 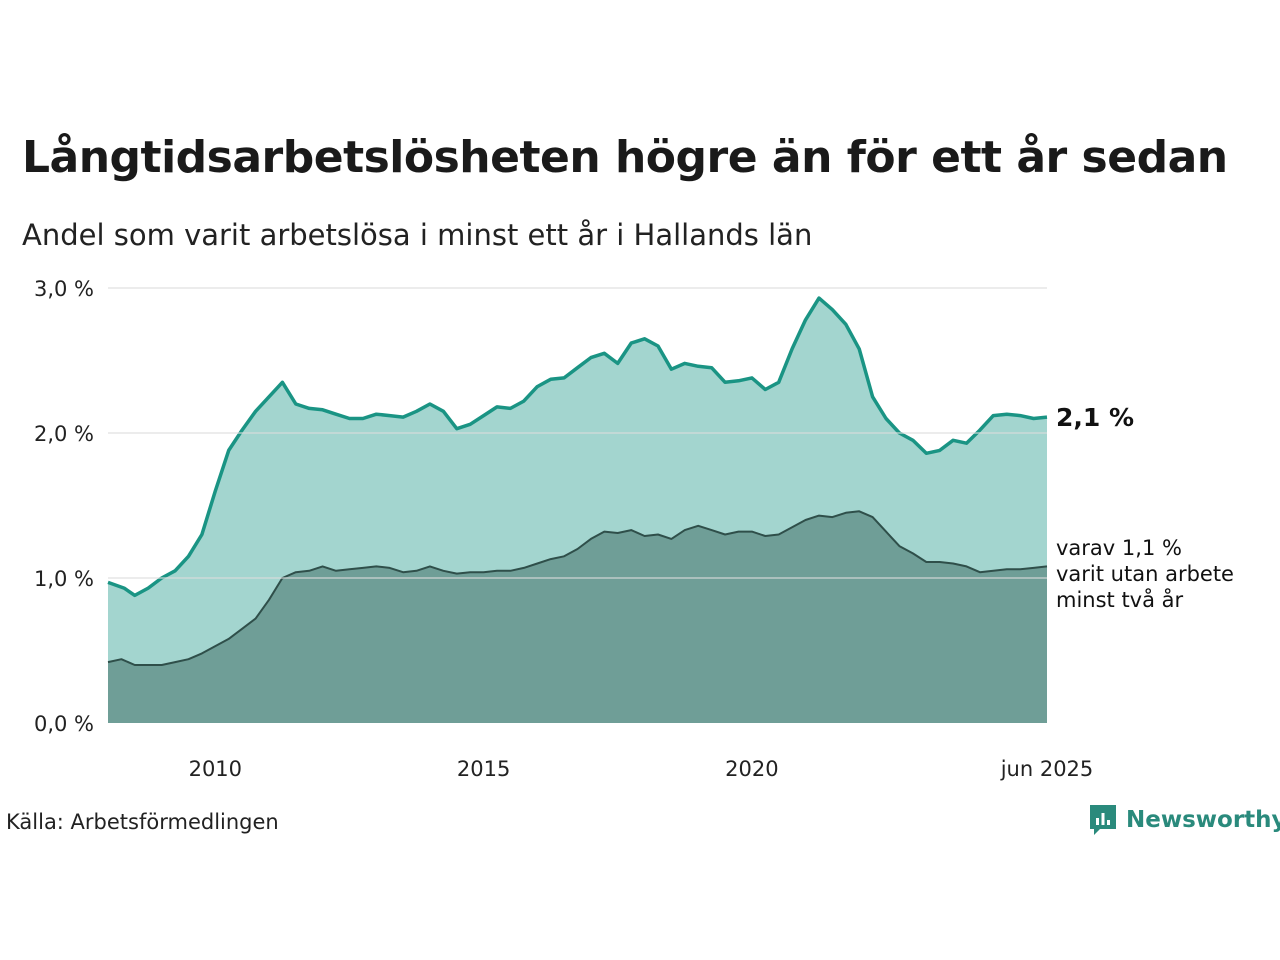 What do you see at coordinates (1203, 820) in the screenshot?
I see `brand-name: Newsworthy` at bounding box center [1203, 820].